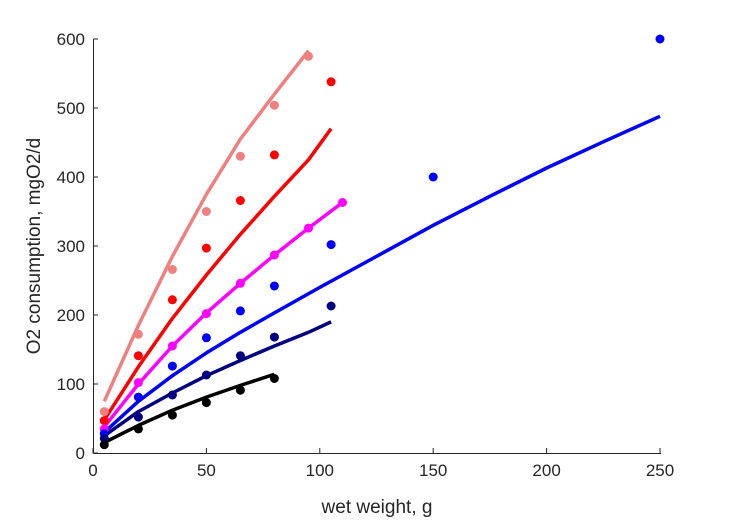 The height and width of the screenshot is (521, 729). I want to click on y-tick-label: 0, so click(80, 453).